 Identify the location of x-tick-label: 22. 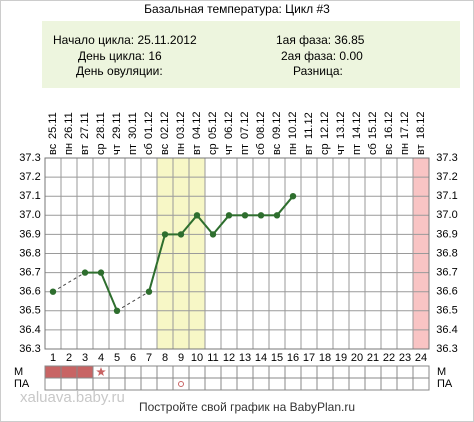
(389, 358).